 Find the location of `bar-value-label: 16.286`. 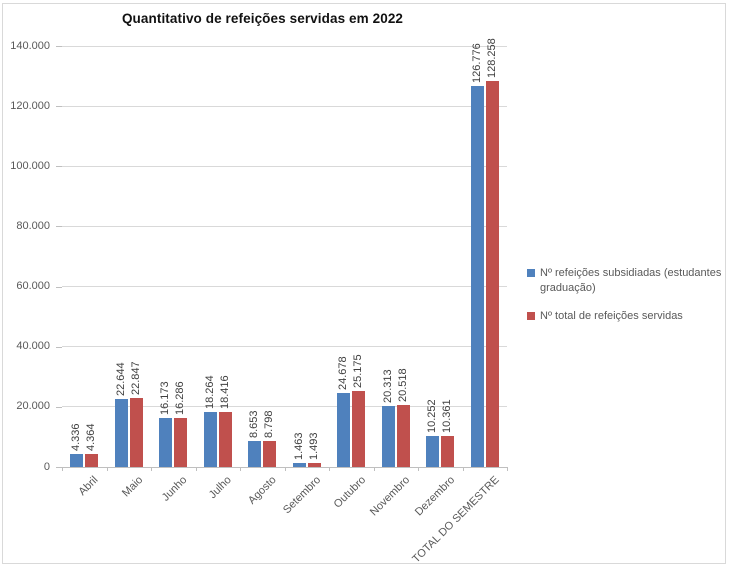

bar-value-label: 16.286 is located at coordinates (180, 398).